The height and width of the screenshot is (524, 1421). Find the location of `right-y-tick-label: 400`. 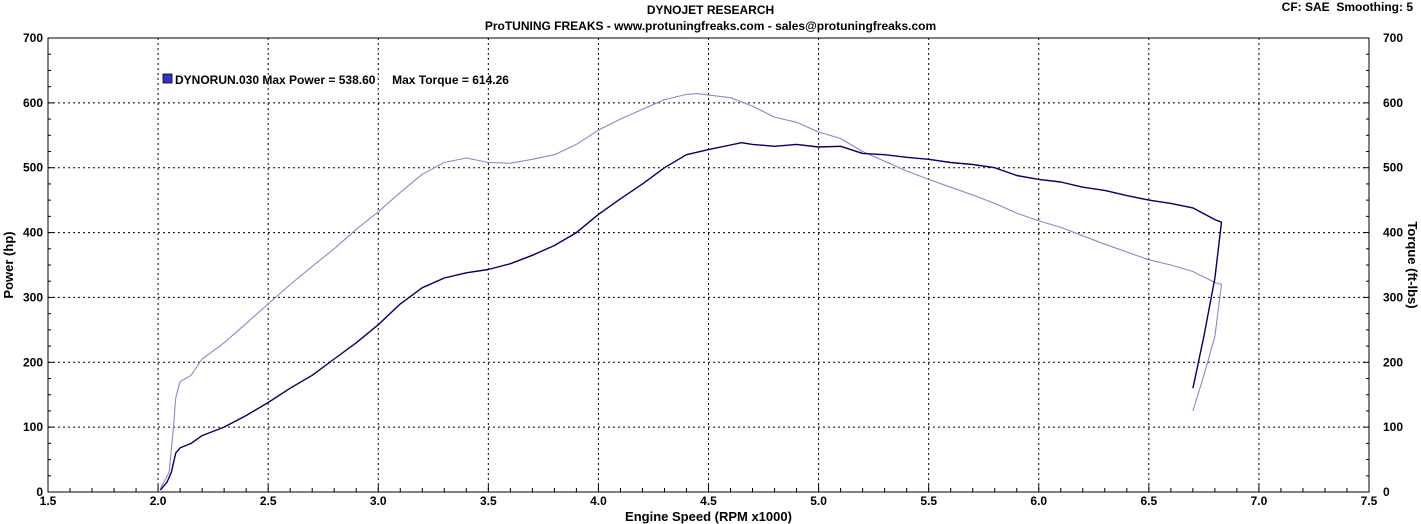

right-y-tick-label: 400 is located at coordinates (1393, 233).